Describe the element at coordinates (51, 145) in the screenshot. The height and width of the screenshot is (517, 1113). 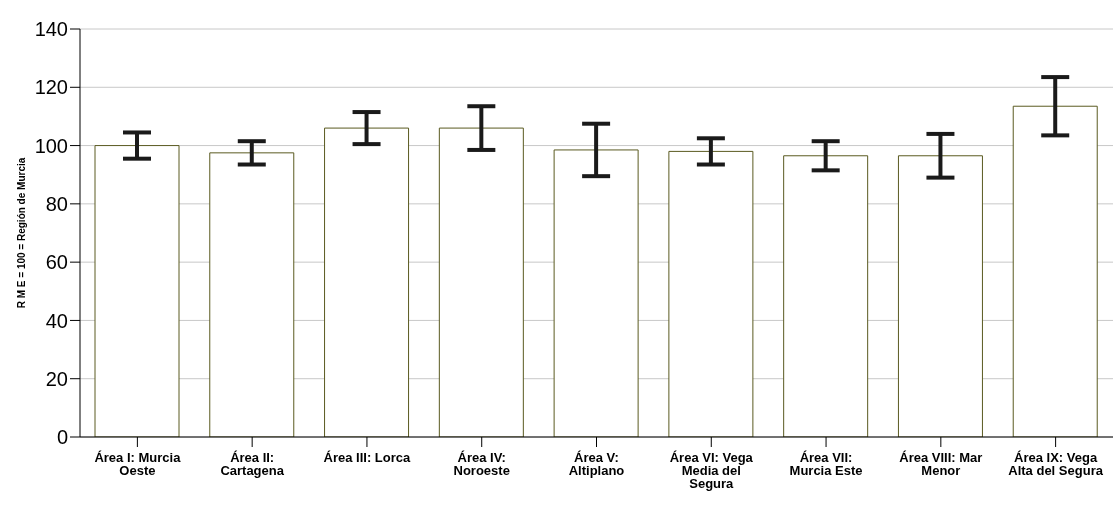
I see `y-tick-label: 100` at that location.